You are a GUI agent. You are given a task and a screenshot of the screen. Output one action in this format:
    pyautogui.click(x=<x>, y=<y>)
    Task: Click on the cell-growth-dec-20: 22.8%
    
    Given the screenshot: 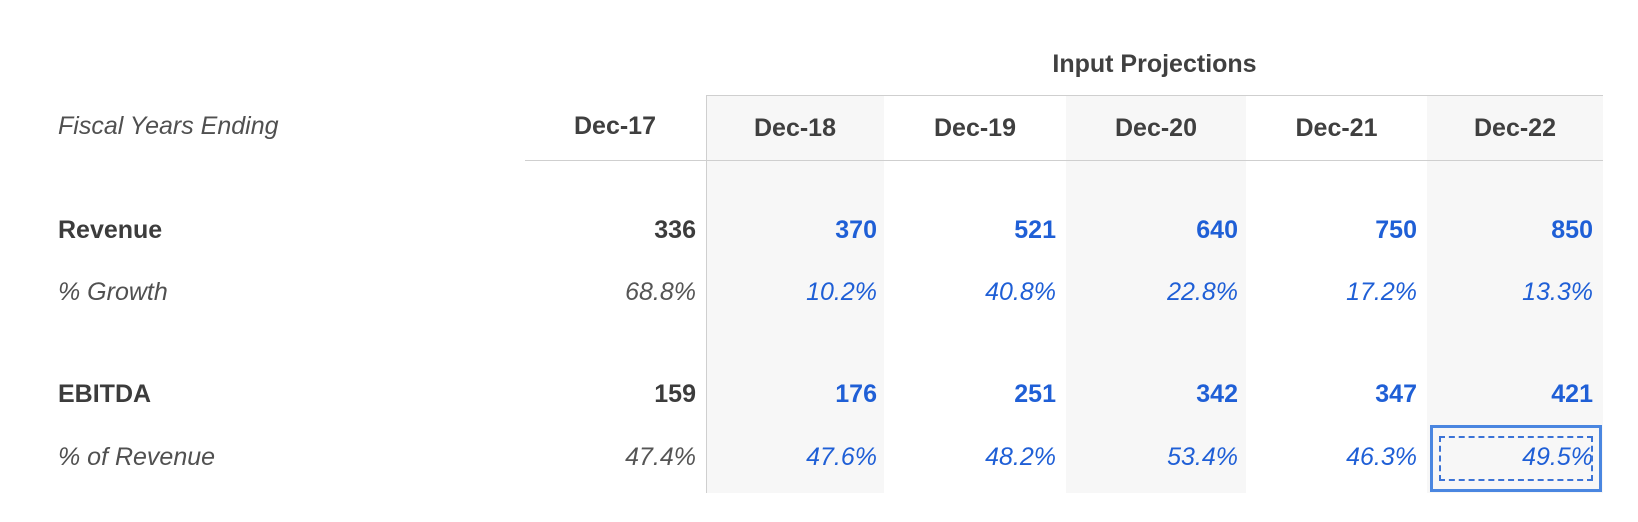 What is the action you would take?
    pyautogui.click(x=1202, y=292)
    